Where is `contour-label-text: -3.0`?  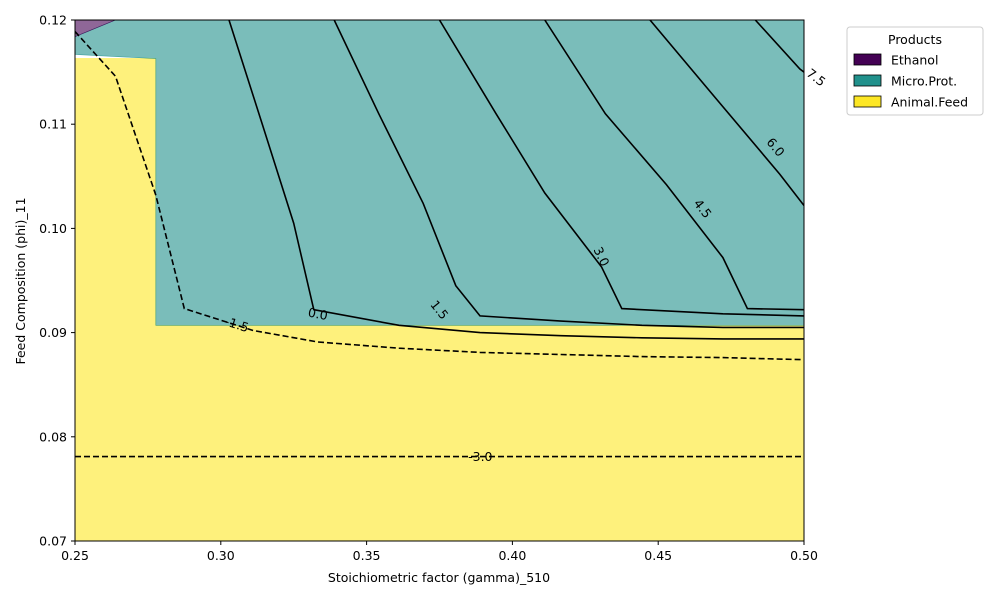 contour-label-text: -3.0 is located at coordinates (480, 456).